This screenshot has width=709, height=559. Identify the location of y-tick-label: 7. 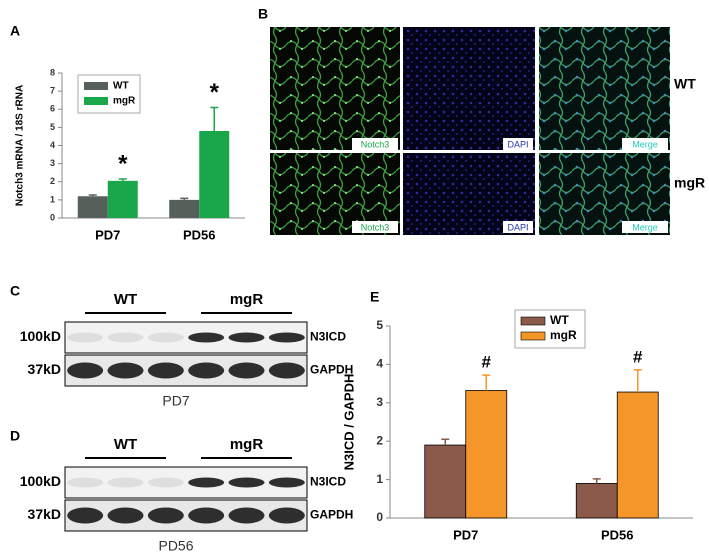
(52, 91).